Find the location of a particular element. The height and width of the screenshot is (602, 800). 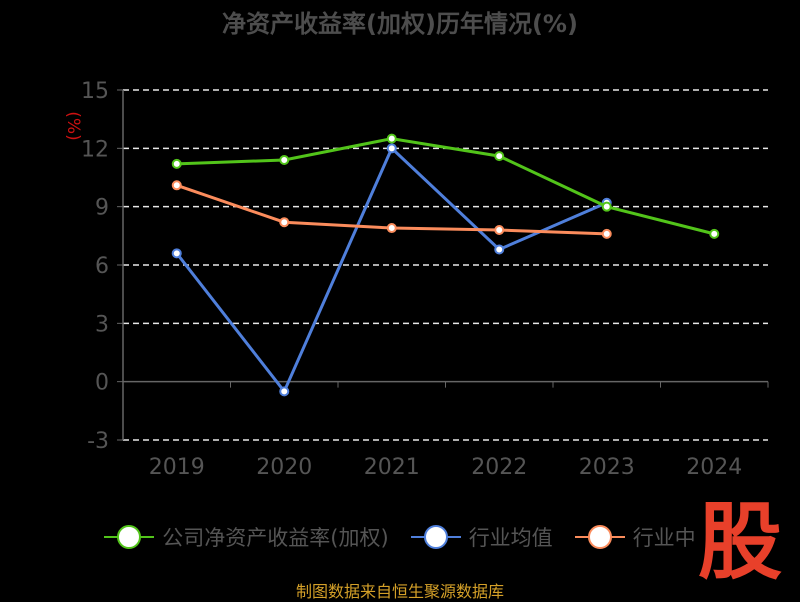

legend-item: 行业中 is located at coordinates (635, 537).